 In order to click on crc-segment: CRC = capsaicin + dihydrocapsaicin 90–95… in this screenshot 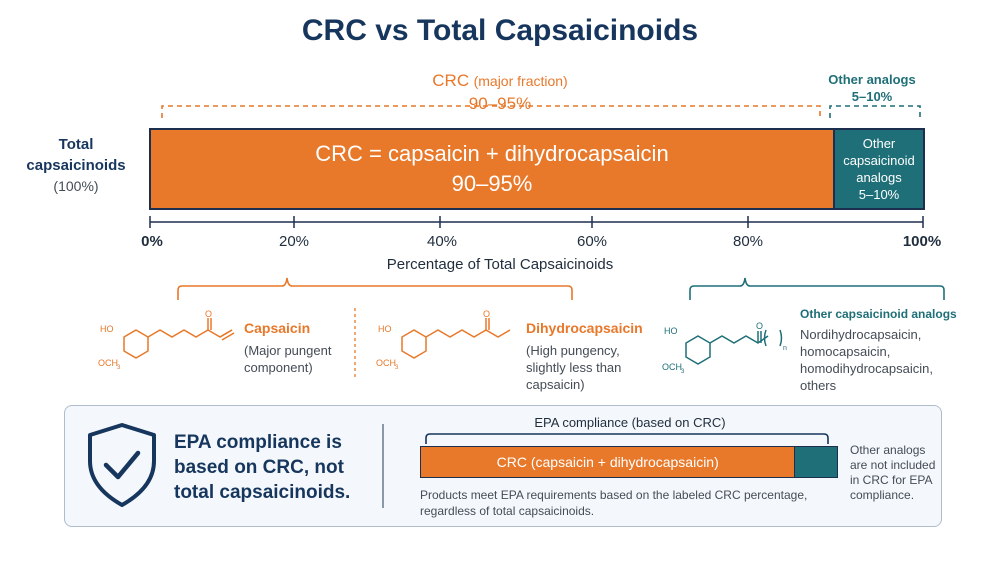, I will do `click(493, 169)`.